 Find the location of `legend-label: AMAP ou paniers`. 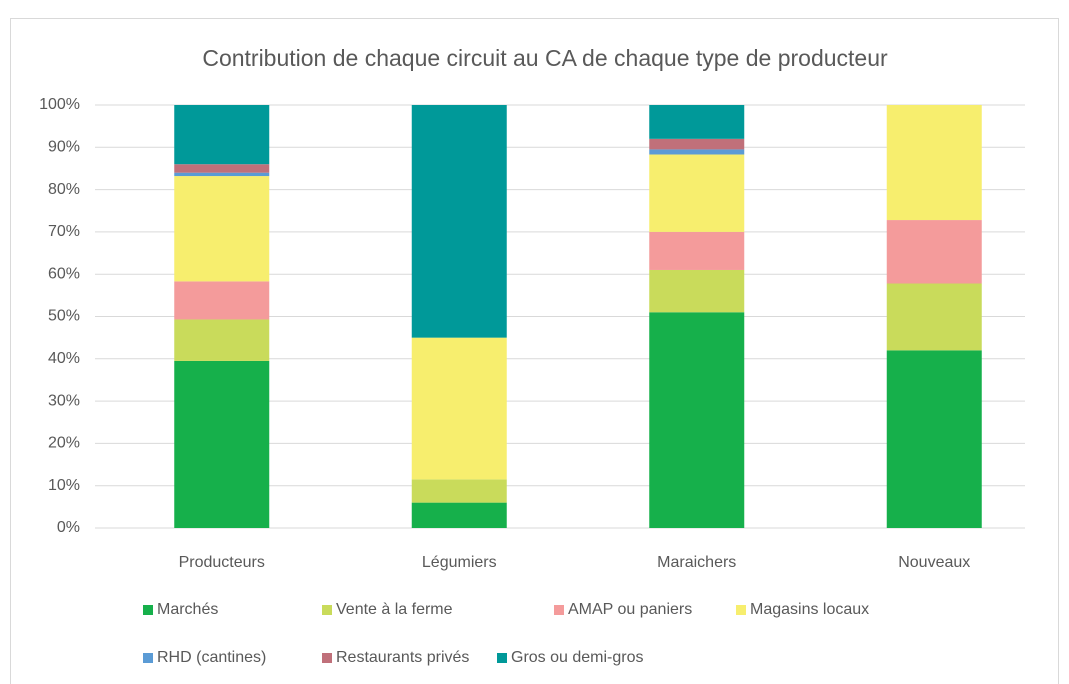

legend-label: AMAP ou paniers is located at coordinates (630, 609).